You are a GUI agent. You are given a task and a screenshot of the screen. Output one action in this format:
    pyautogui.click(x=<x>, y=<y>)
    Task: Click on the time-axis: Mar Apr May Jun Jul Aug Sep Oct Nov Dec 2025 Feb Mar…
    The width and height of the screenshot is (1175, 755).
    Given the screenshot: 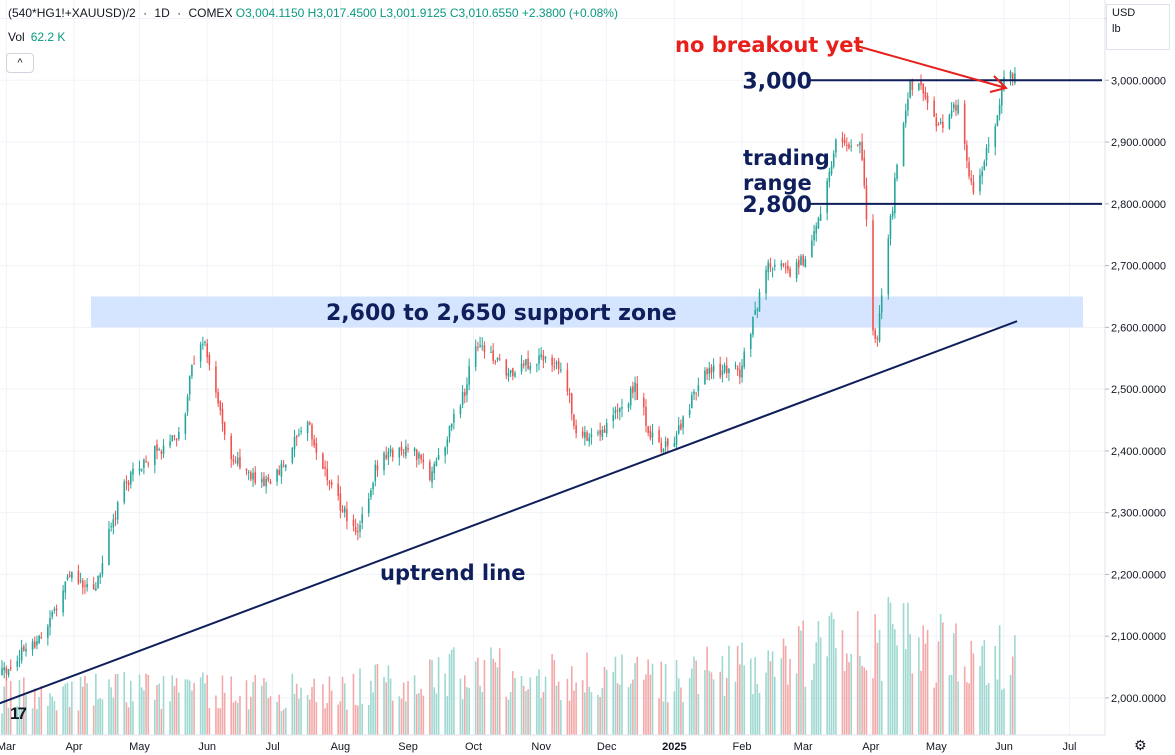 What is the action you would take?
    pyautogui.click(x=552, y=743)
    